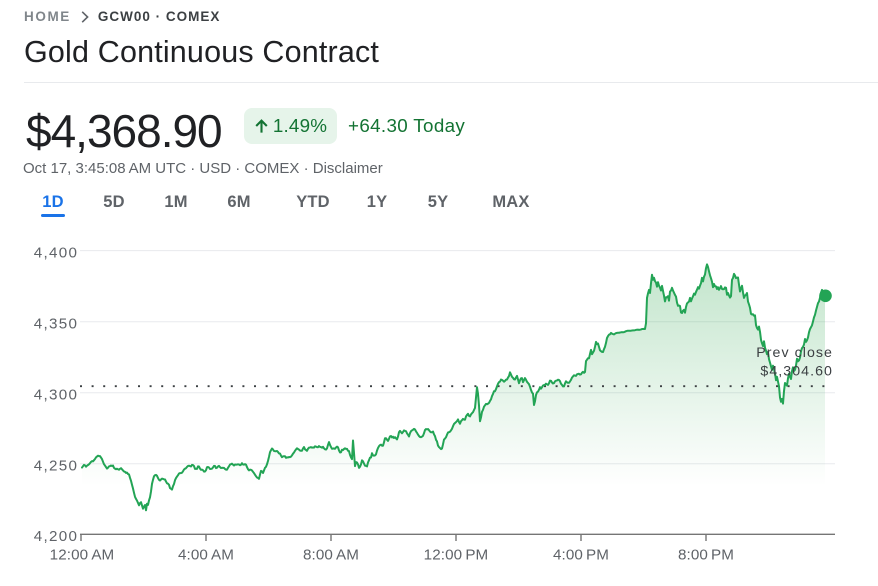 Image resolution: width=878 pixels, height=586 pixels. Describe the element at coordinates (56, 395) in the screenshot. I see `svg-text: 4,300` at that location.